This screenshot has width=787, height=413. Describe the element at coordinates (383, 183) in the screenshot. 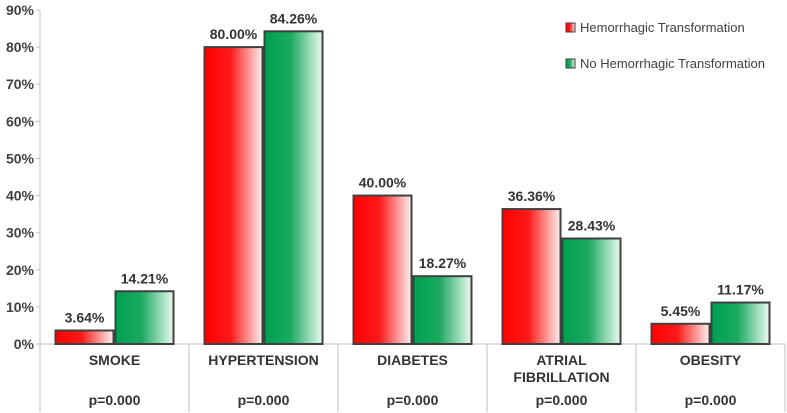

I see `data-label: 40.00%` at that location.